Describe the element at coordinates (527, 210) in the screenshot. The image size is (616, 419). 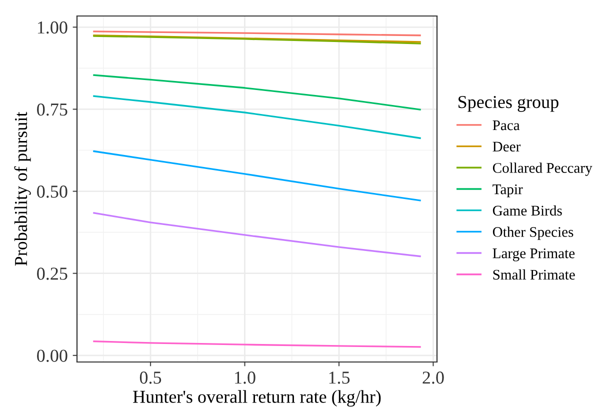
I see `legend-label: Game Birds` at that location.